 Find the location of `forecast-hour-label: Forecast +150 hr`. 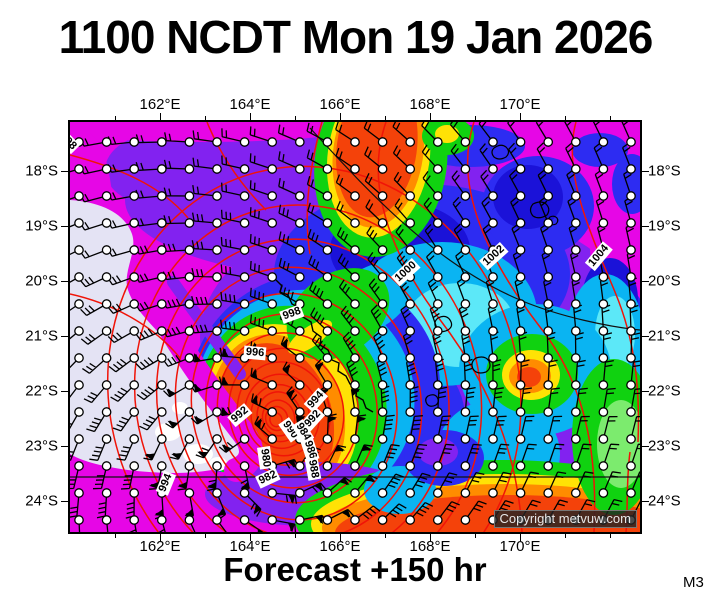

forecast-hour-label: Forecast +150 hr is located at coordinates (355, 569).